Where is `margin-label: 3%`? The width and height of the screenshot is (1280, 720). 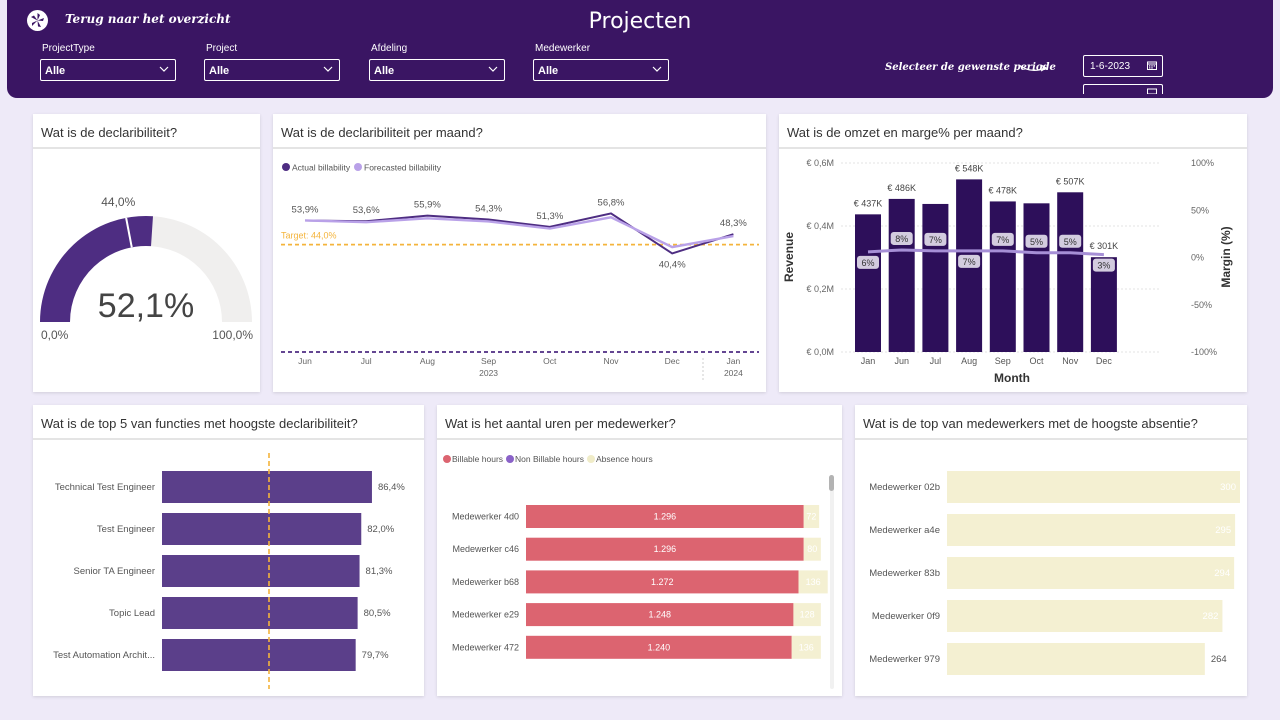
margin-label: 3% is located at coordinates (1103, 266).